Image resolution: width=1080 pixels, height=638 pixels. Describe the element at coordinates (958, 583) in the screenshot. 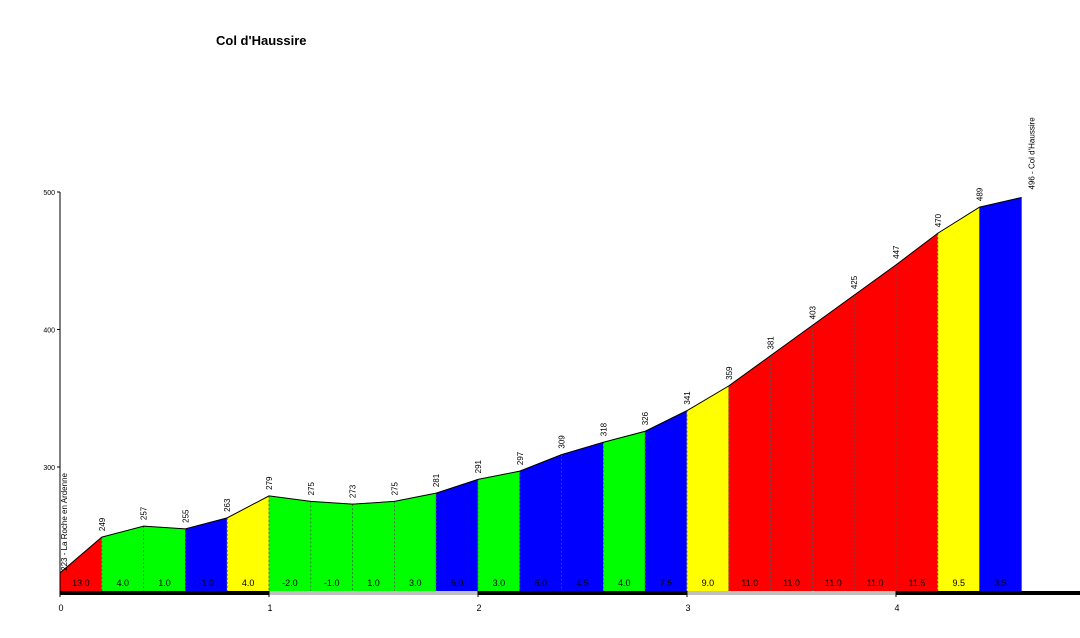

I see `grade-label-22: 9.5` at that location.